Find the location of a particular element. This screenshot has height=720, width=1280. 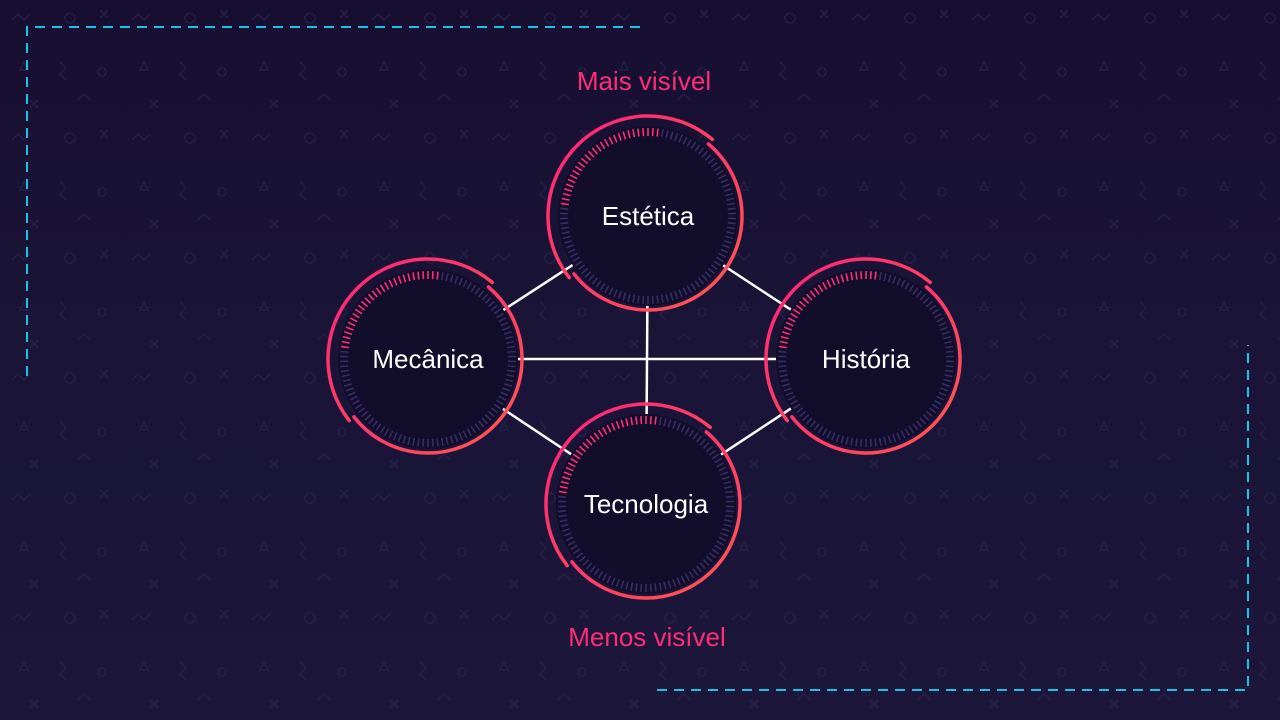

node-outer-ring is located at coordinates (410, 340).